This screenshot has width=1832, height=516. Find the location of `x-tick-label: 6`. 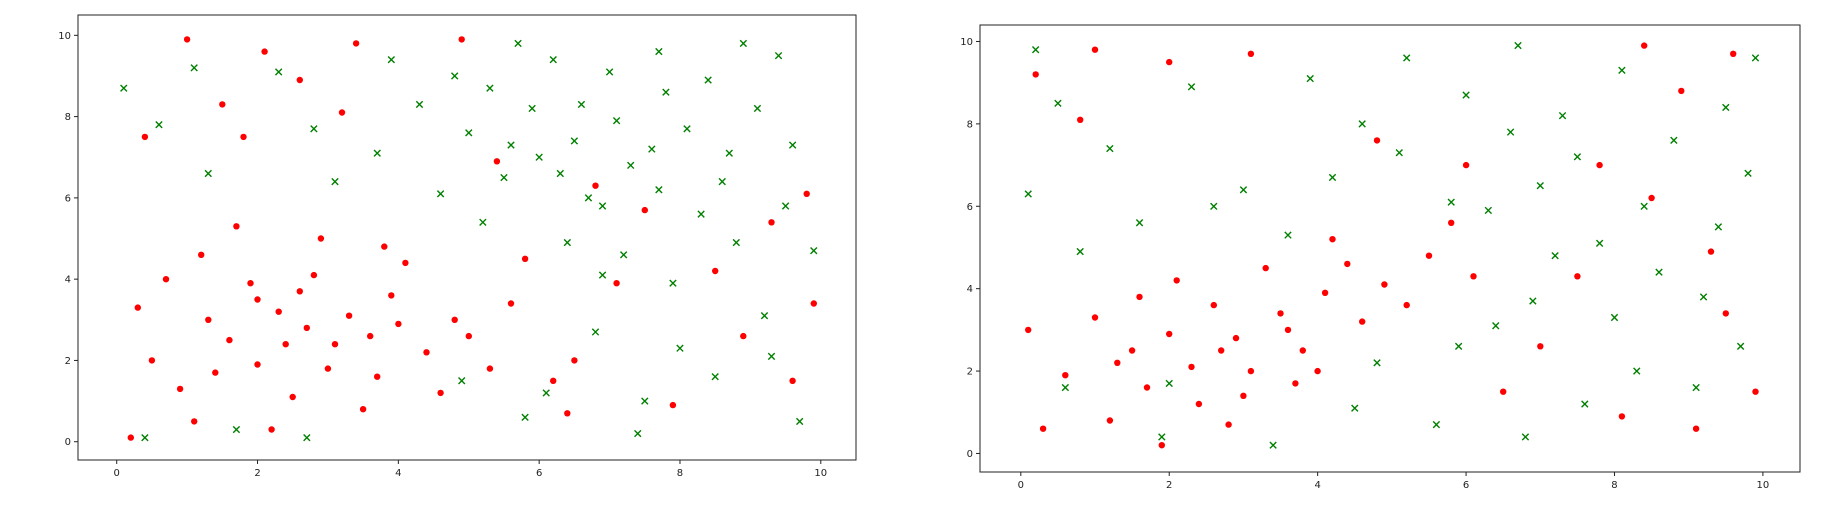

x-tick-label: 6 is located at coordinates (539, 473).